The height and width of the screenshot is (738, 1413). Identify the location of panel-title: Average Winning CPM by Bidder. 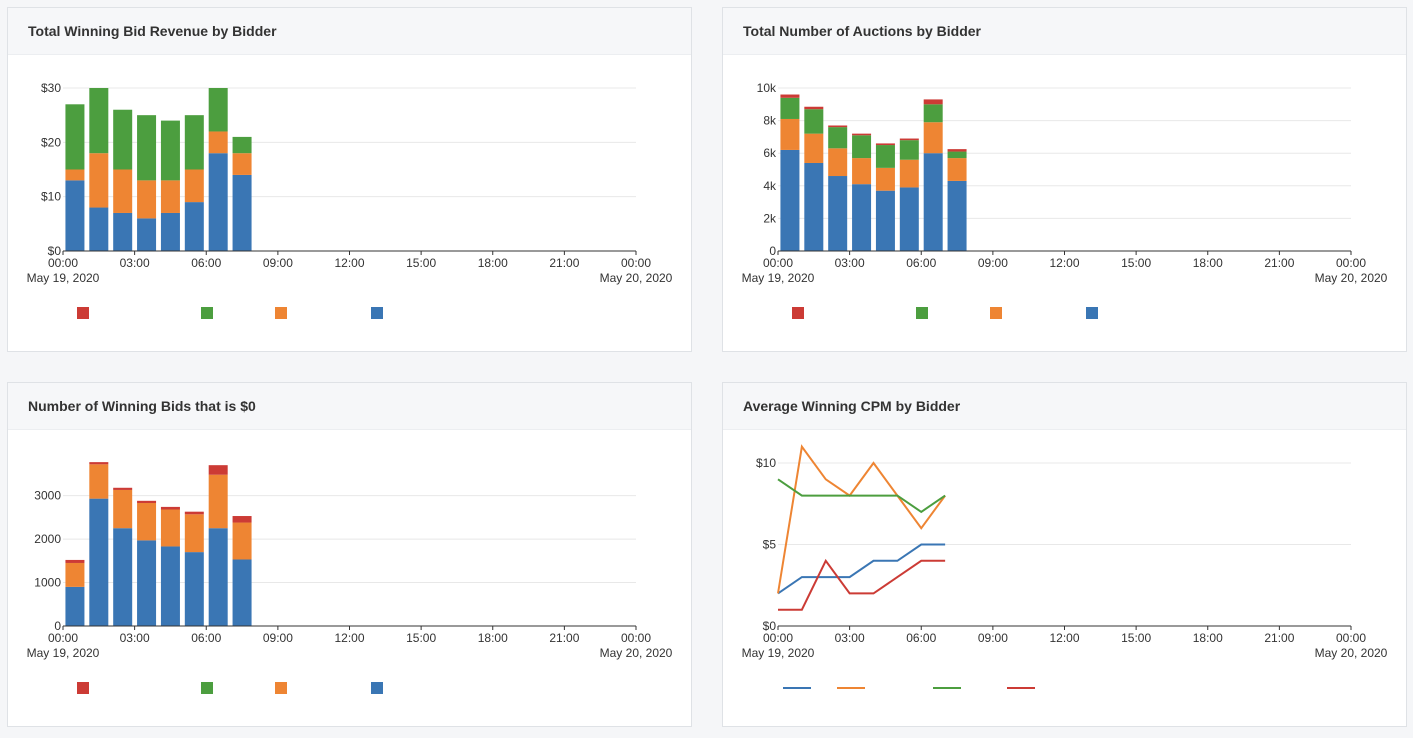
(852, 406).